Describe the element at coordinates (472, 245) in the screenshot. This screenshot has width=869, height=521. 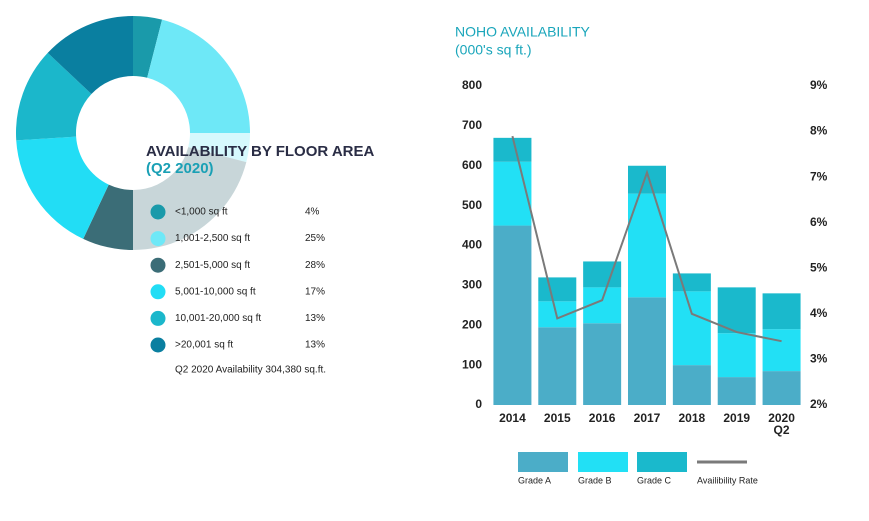
I see `y-tick-label: 400` at that location.